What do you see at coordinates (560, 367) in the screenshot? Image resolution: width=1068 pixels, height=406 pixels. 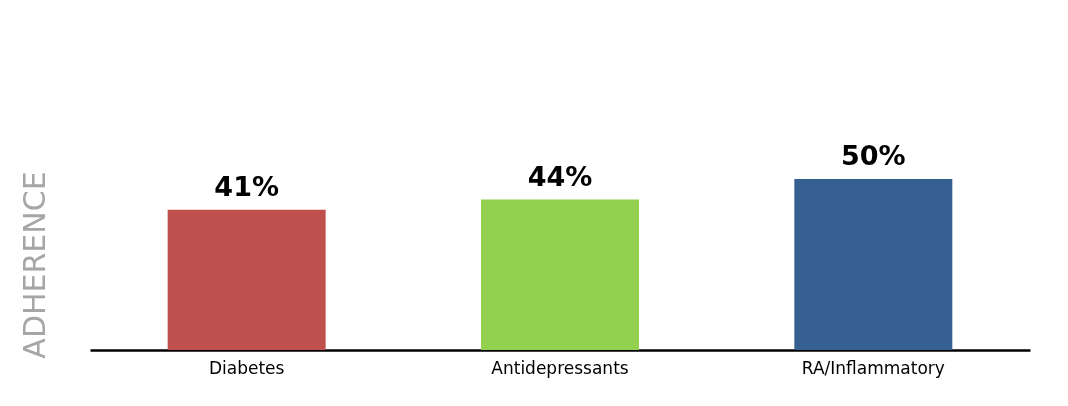 I see `x-tick-label: Antidepressants` at bounding box center [560, 367].